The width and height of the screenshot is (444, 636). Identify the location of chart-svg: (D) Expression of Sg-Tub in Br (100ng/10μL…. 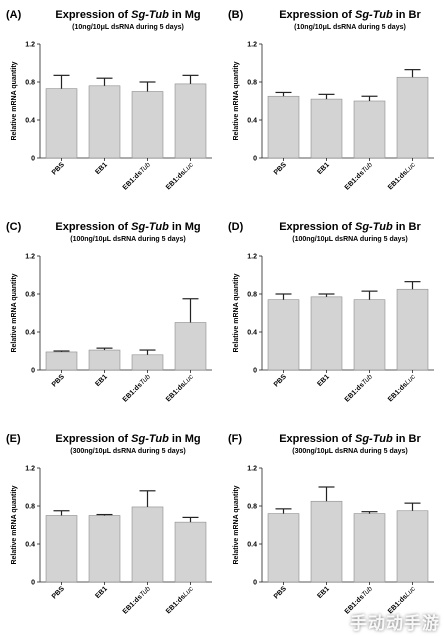
(331, 312).